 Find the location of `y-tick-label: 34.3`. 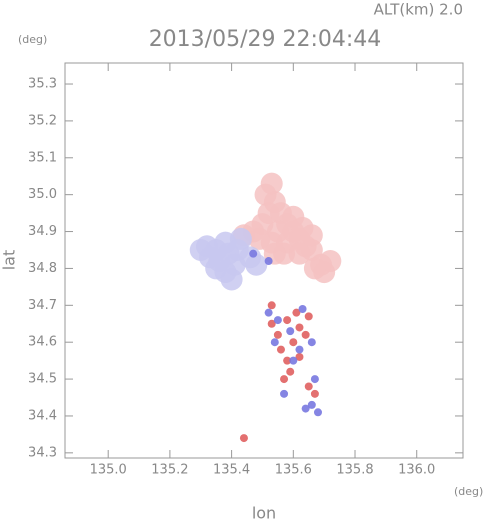

y-tick-label: 34.3 is located at coordinates (42, 452).